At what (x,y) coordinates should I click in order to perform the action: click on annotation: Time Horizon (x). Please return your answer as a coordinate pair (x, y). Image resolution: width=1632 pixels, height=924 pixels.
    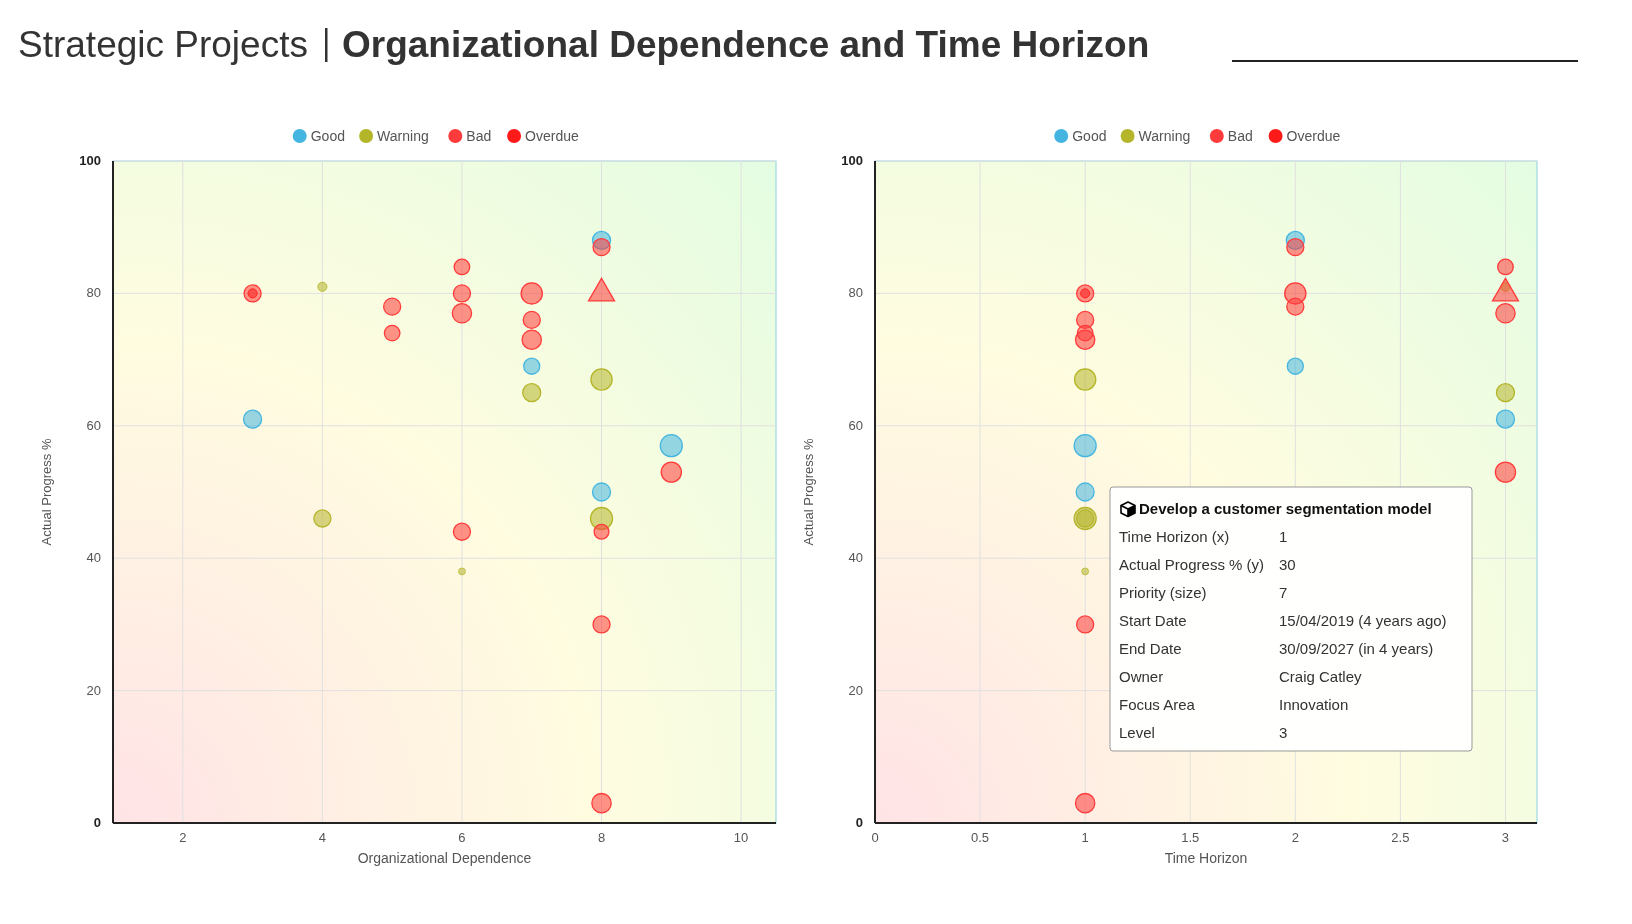
    Looking at the image, I should click on (1174, 536).